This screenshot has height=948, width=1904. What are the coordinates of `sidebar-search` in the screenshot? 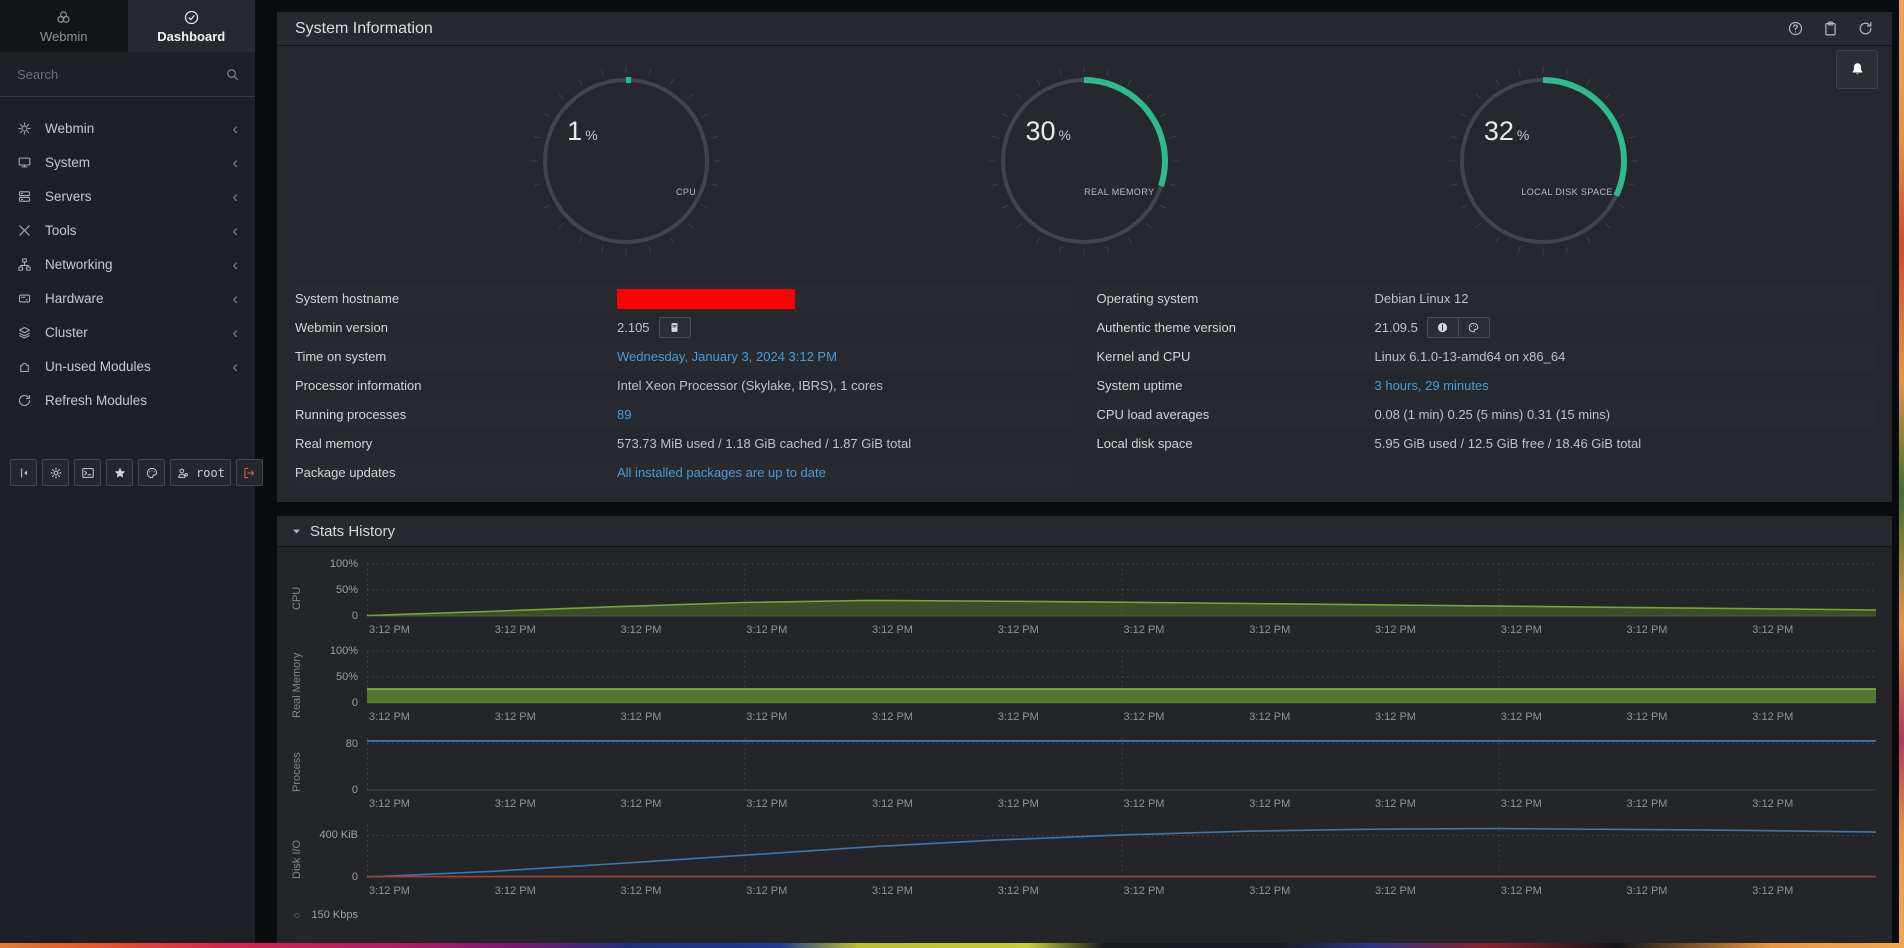 It's located at (127, 74).